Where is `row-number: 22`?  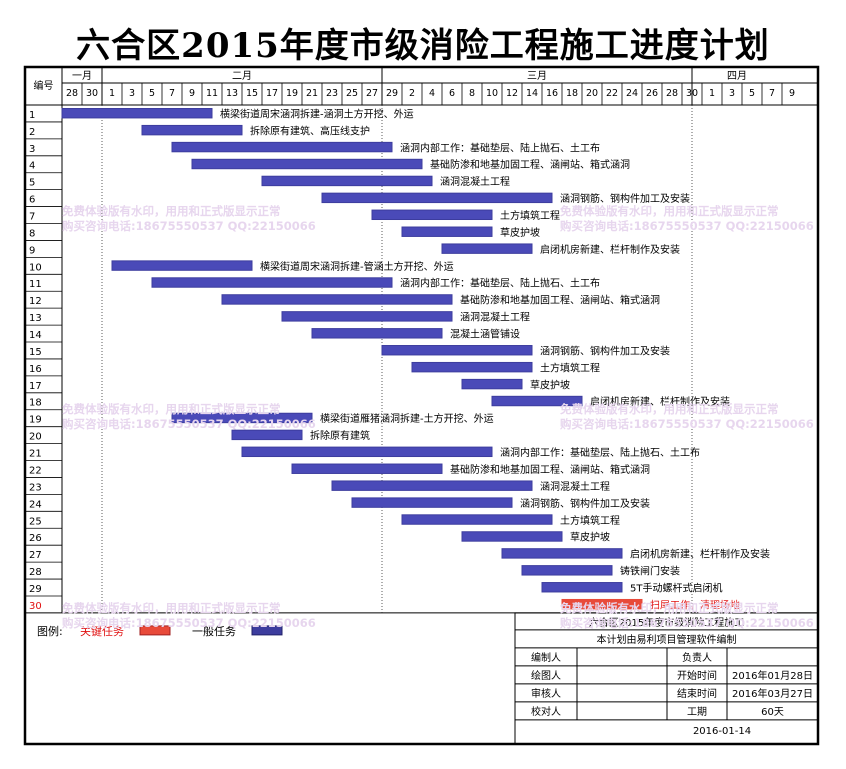
row-number: 22 is located at coordinates (35, 470).